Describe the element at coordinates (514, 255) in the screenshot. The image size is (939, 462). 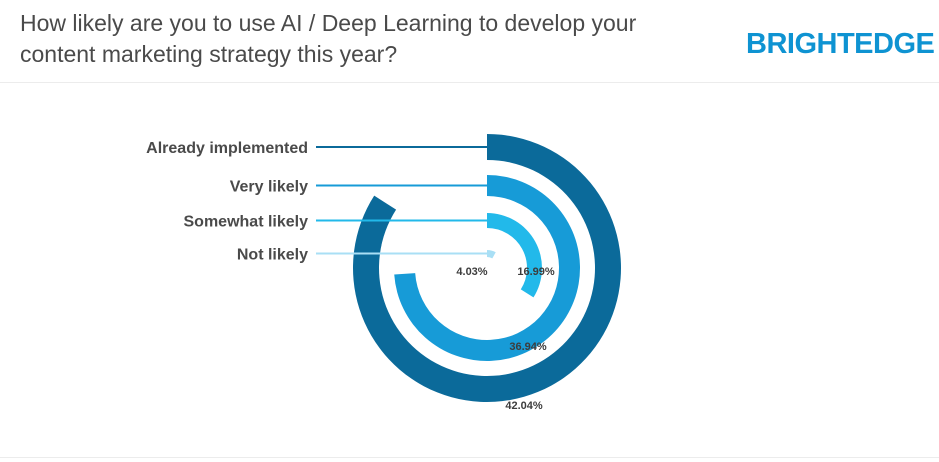
I see `arc-somewhat-likely` at that location.